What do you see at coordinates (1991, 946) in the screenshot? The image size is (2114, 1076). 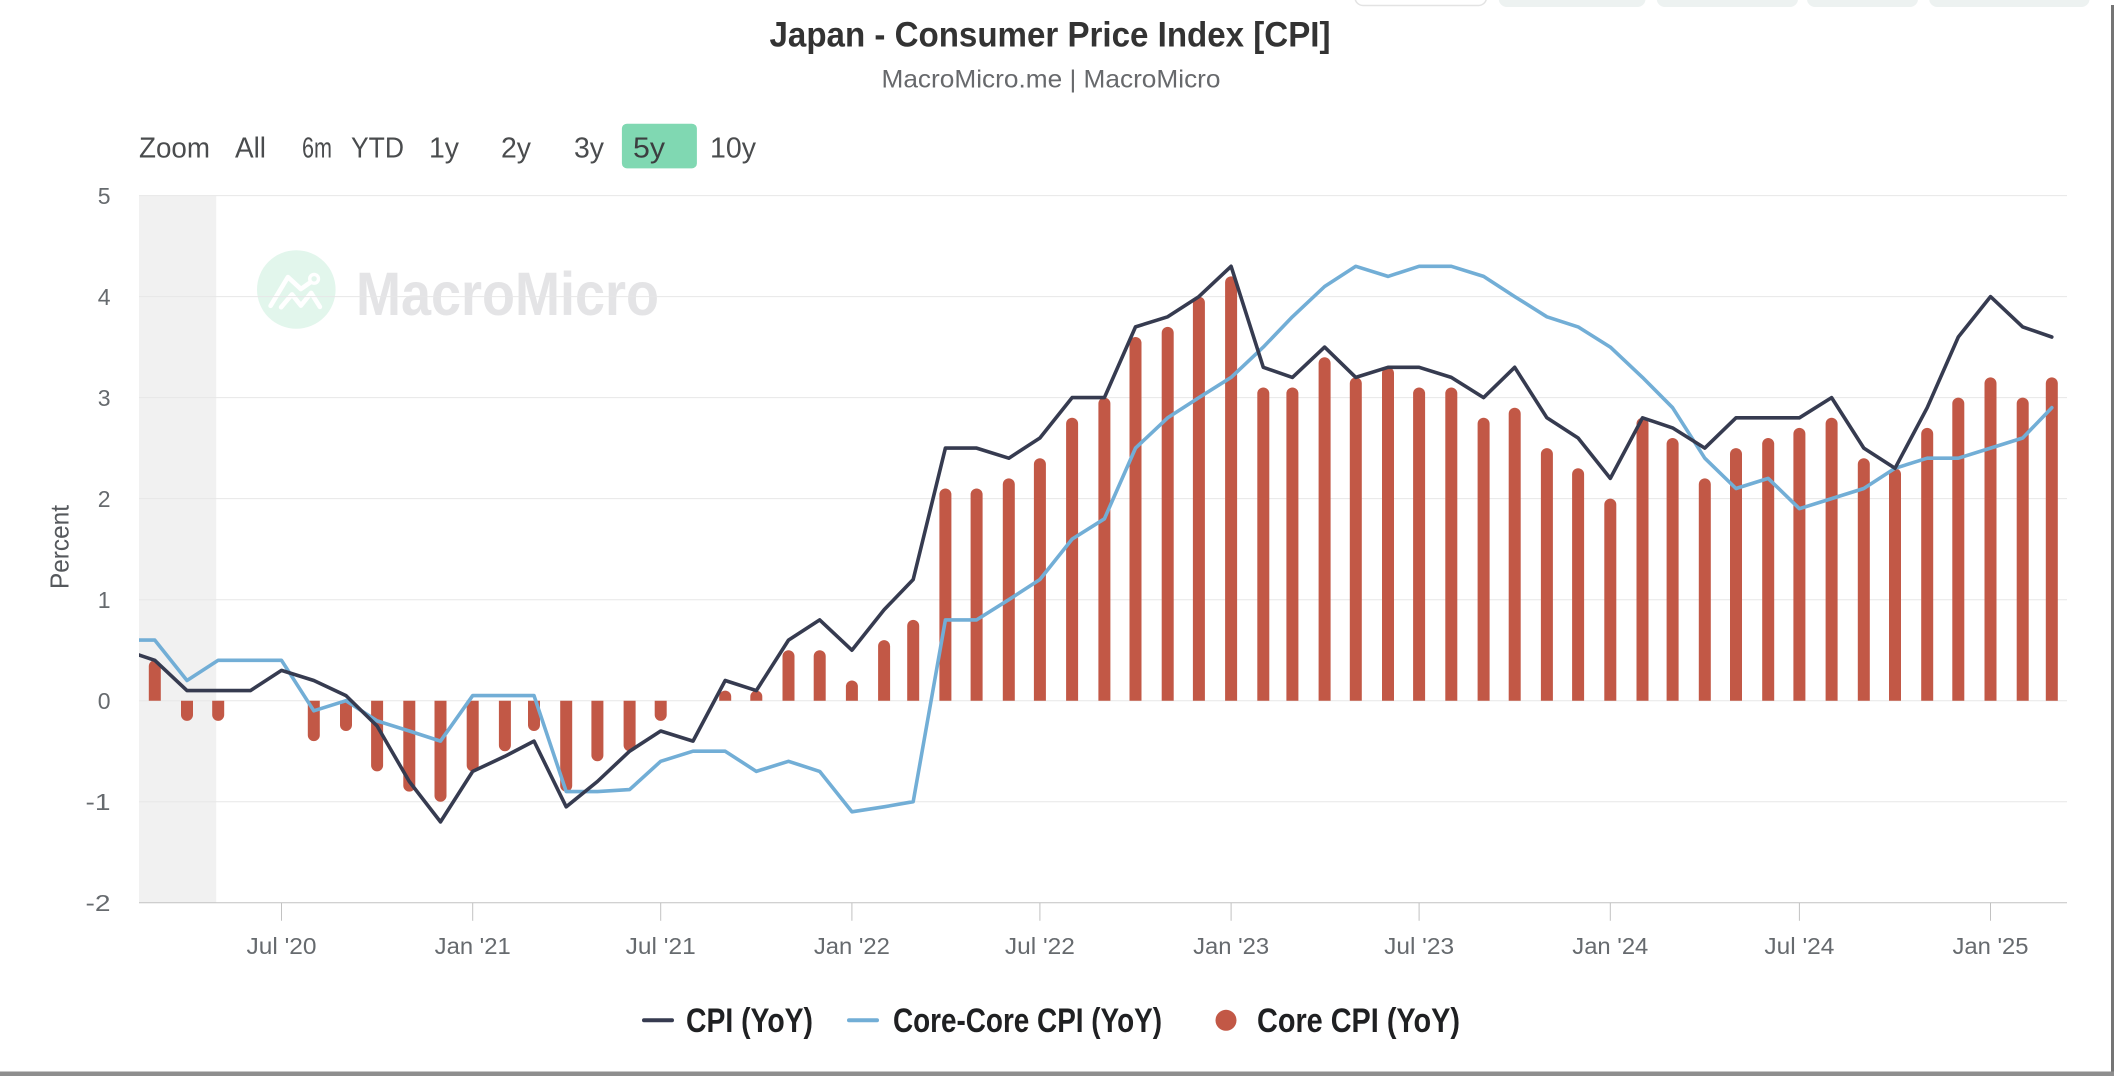 I see `svg-text: Jan '25` at bounding box center [1991, 946].